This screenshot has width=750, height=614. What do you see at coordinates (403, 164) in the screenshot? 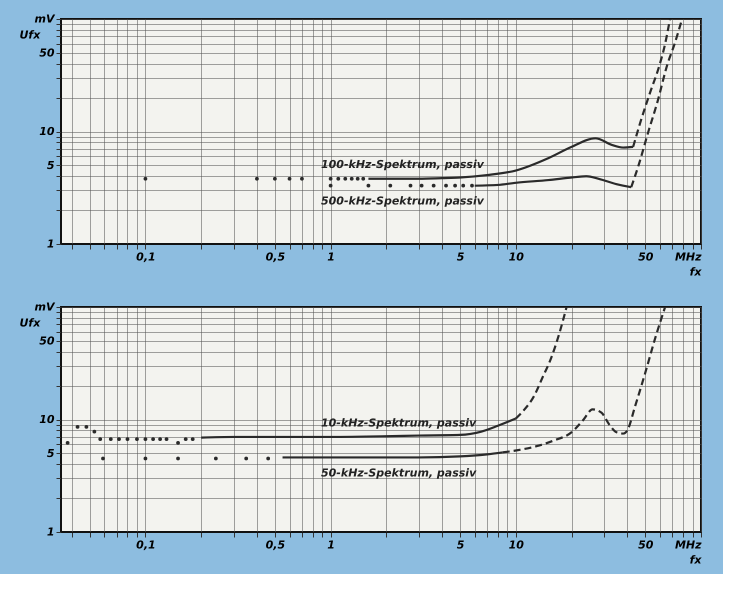
I see `series-label: 100-kHz-Spektrum, passiv` at bounding box center [403, 164].